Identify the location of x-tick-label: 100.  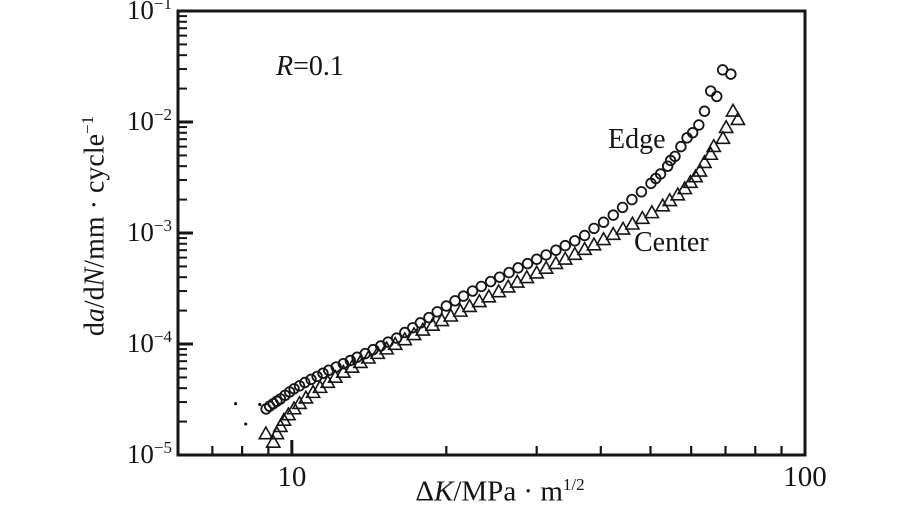
(805, 477).